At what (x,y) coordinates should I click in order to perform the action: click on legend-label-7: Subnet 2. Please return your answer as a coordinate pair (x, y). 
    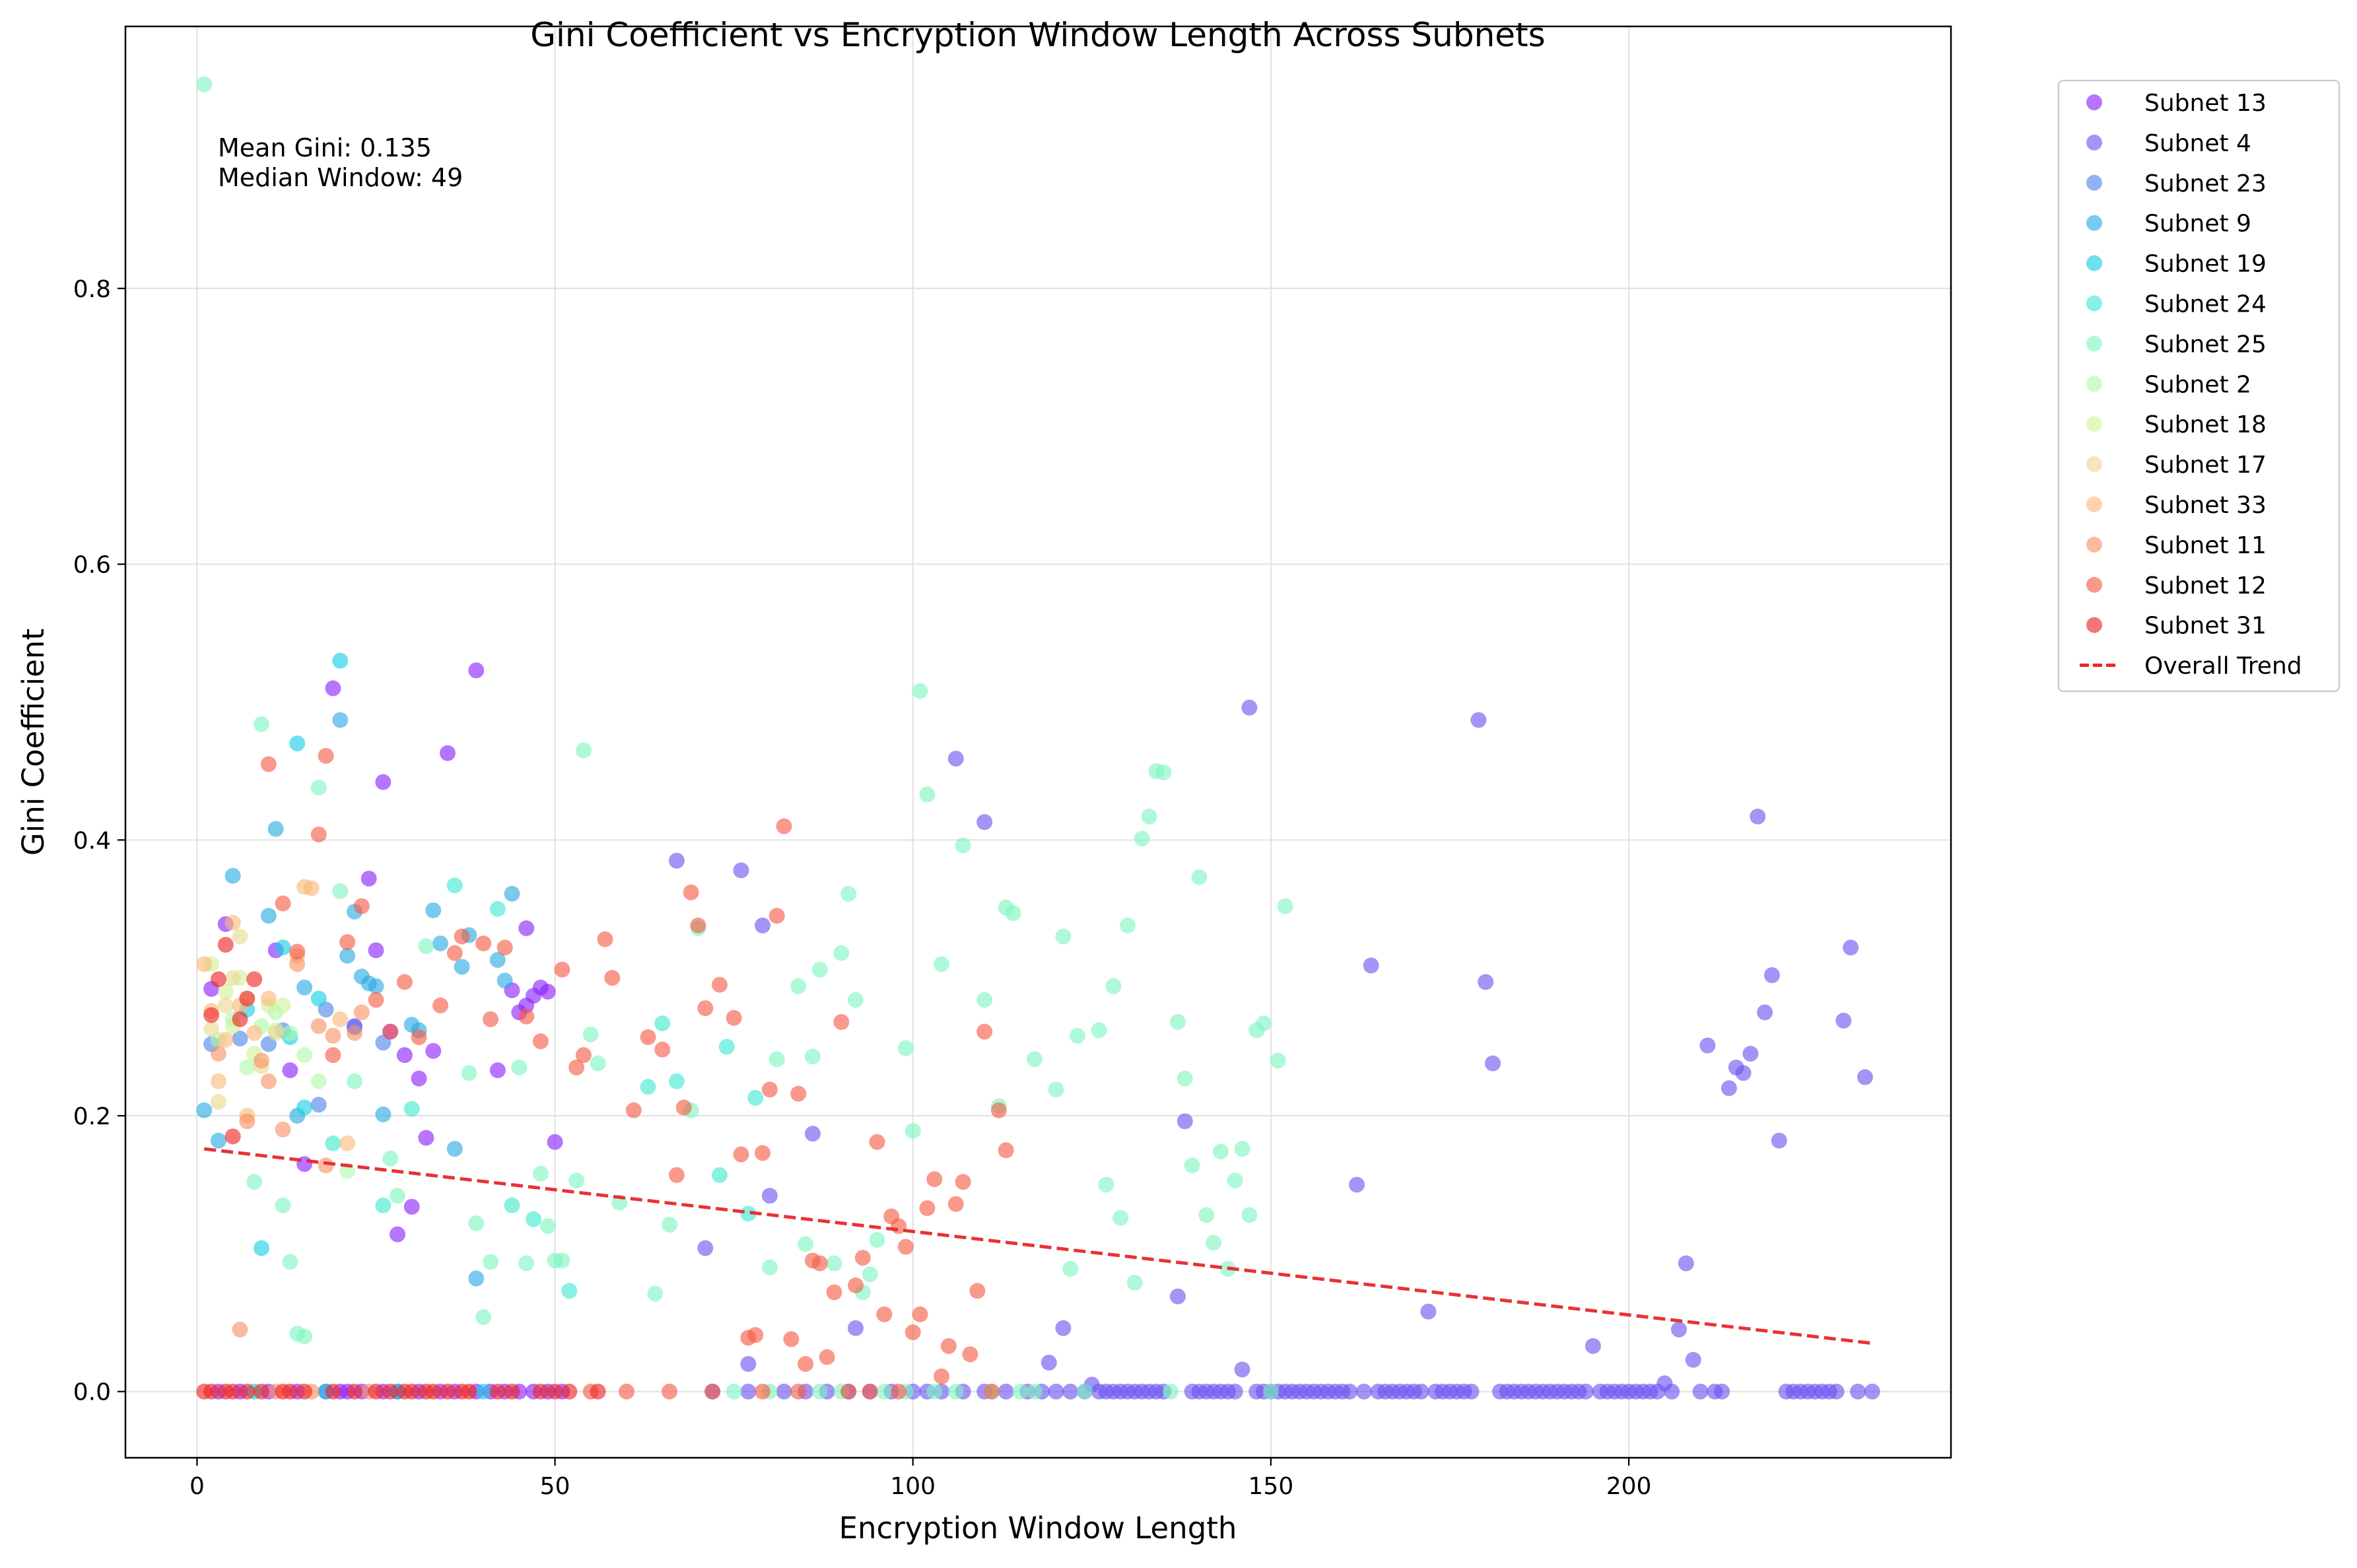
    Looking at the image, I should click on (2197, 384).